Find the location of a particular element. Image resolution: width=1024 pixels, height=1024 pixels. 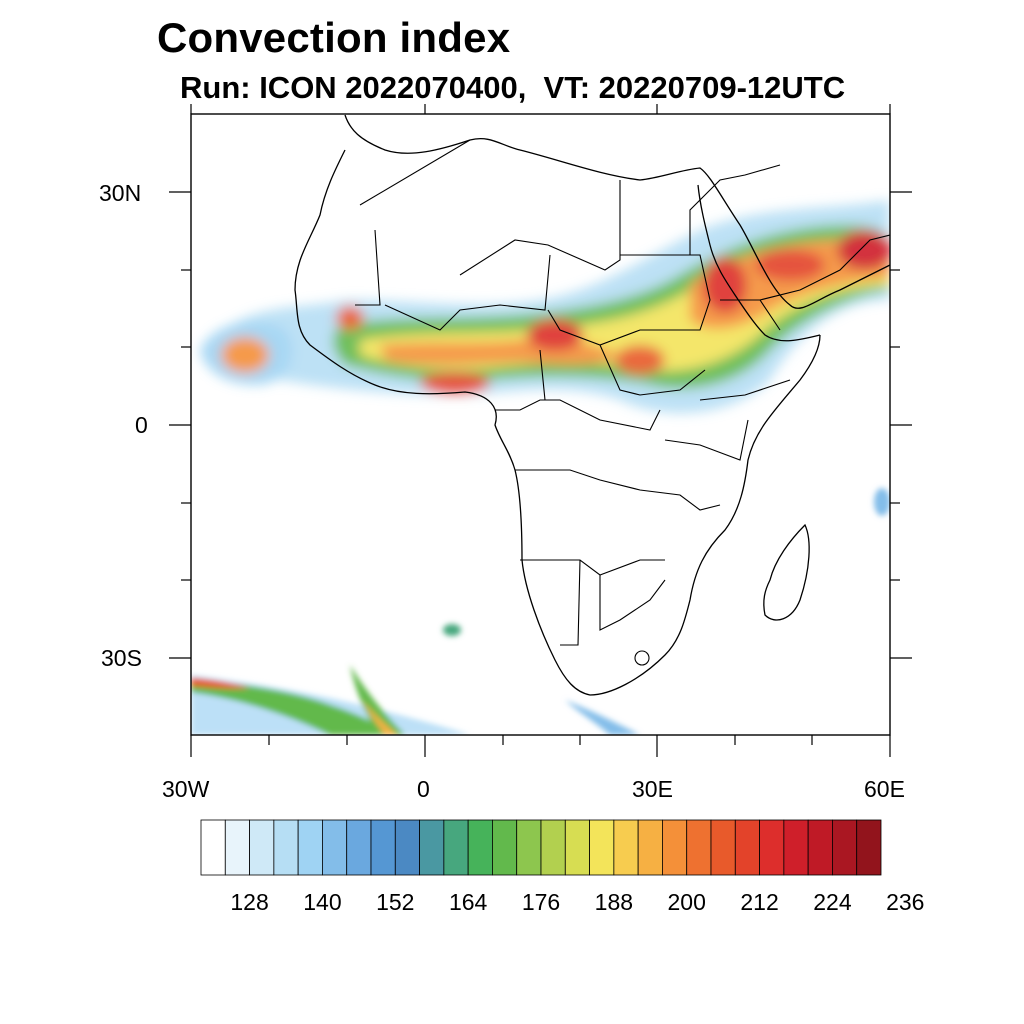

ethiopia-core is located at coordinates (725, 285).